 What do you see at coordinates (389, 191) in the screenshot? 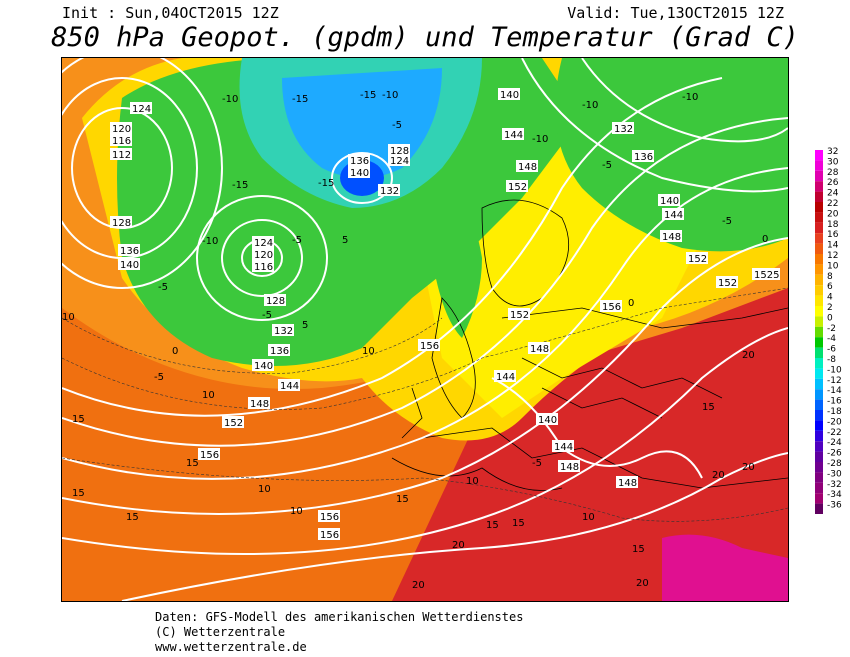
I see `geo-label-132b: 132` at bounding box center [389, 191].